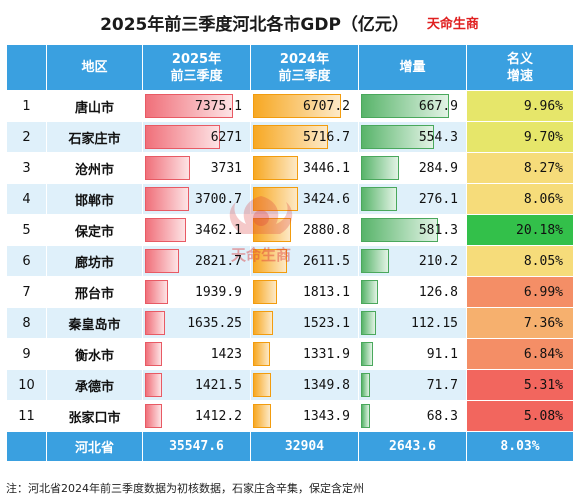 The image size is (579, 500). Describe the element at coordinates (196, 292) in the screenshot. I see `gdp2025-cell: 1939.9` at that location.